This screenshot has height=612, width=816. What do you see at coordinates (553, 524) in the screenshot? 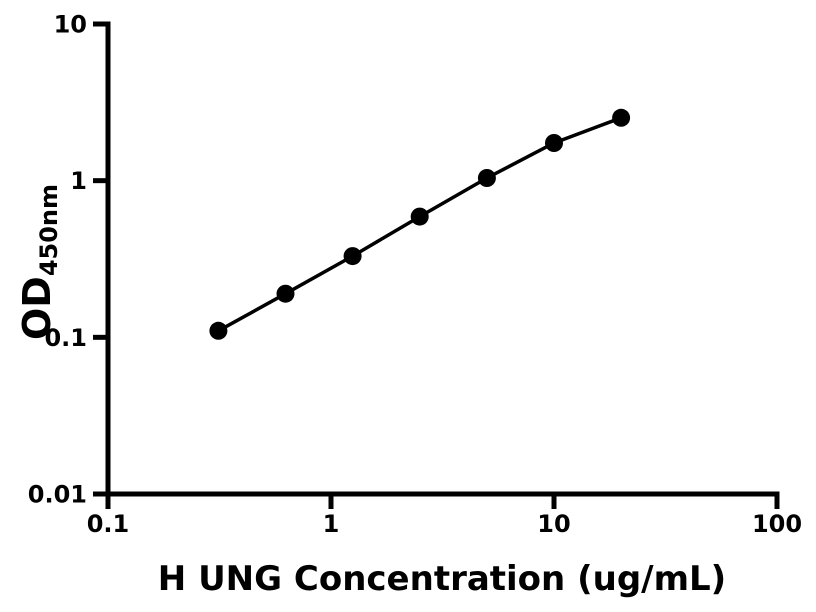
I see `x-tick-label: 10` at bounding box center [553, 524].